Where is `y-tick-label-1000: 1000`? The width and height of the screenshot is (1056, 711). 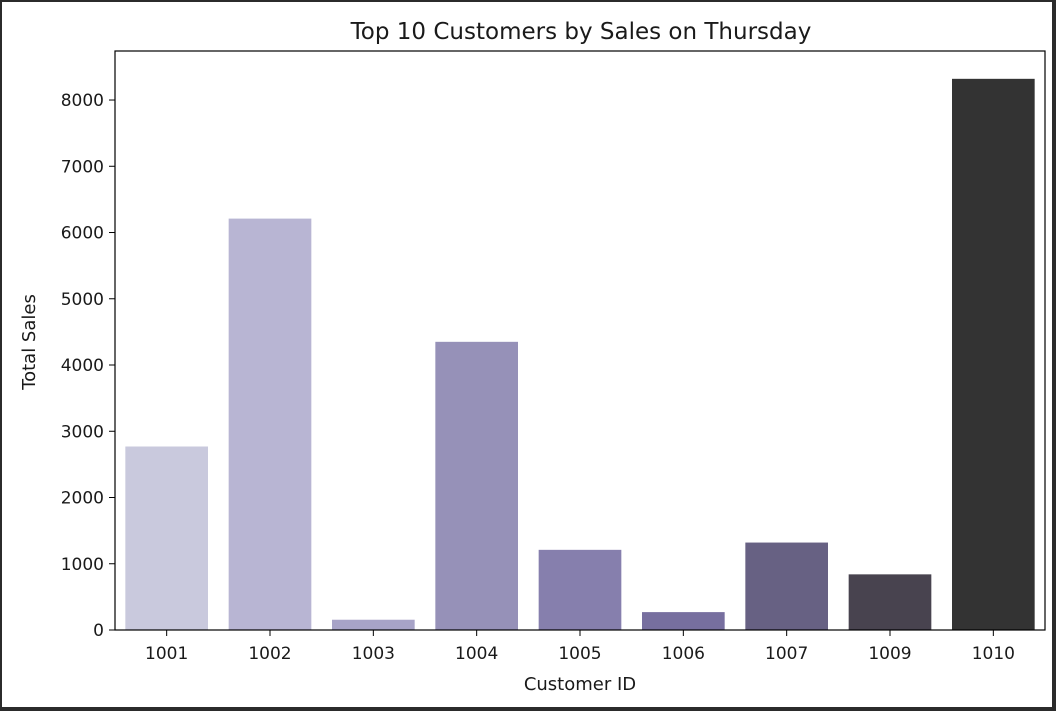
y-tick-label-1000: 1000 is located at coordinates (82, 565).